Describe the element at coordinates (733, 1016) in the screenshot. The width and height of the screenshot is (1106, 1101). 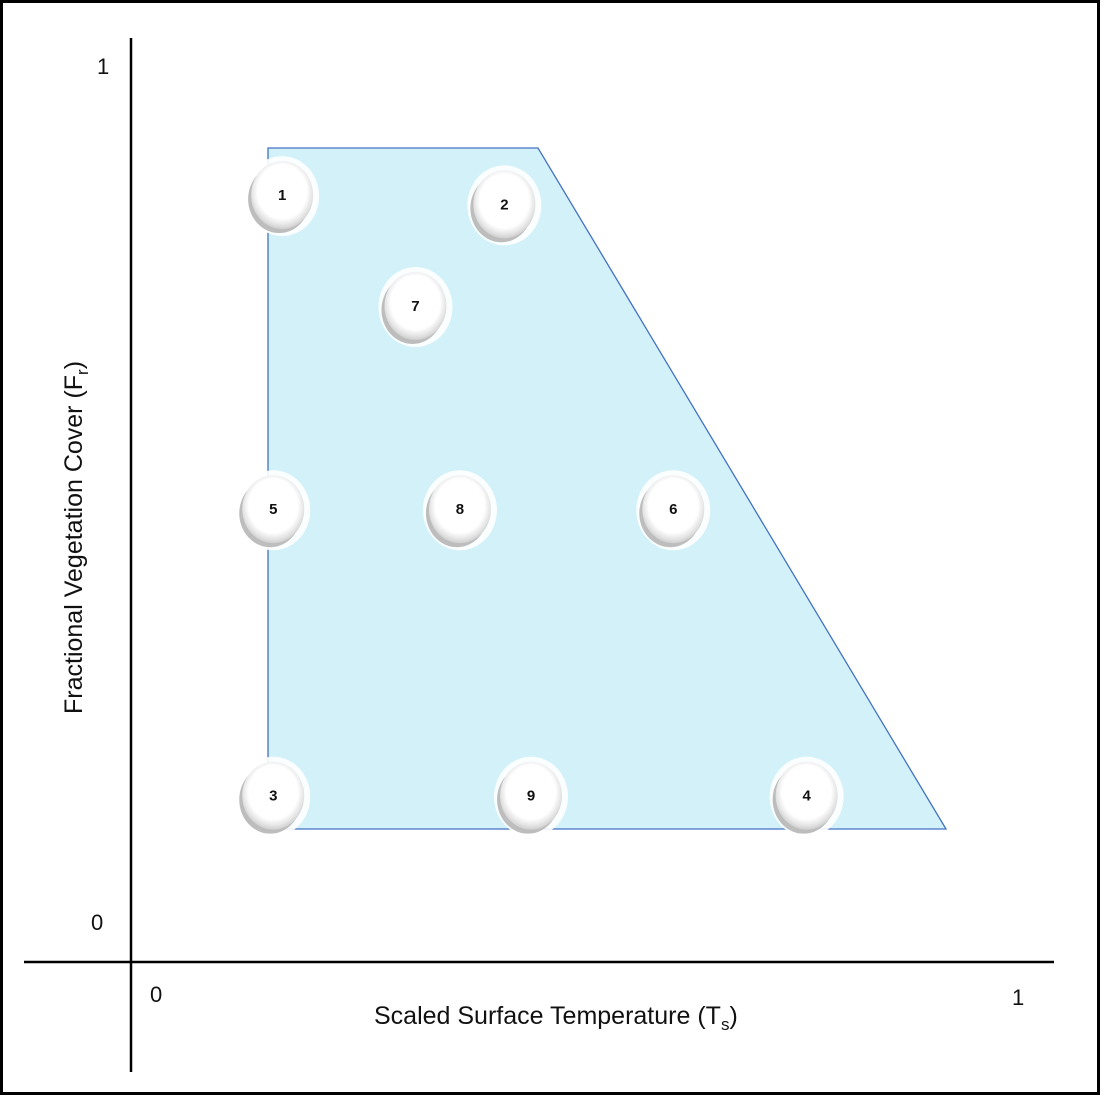
I see `x-axis-title-close: )` at that location.